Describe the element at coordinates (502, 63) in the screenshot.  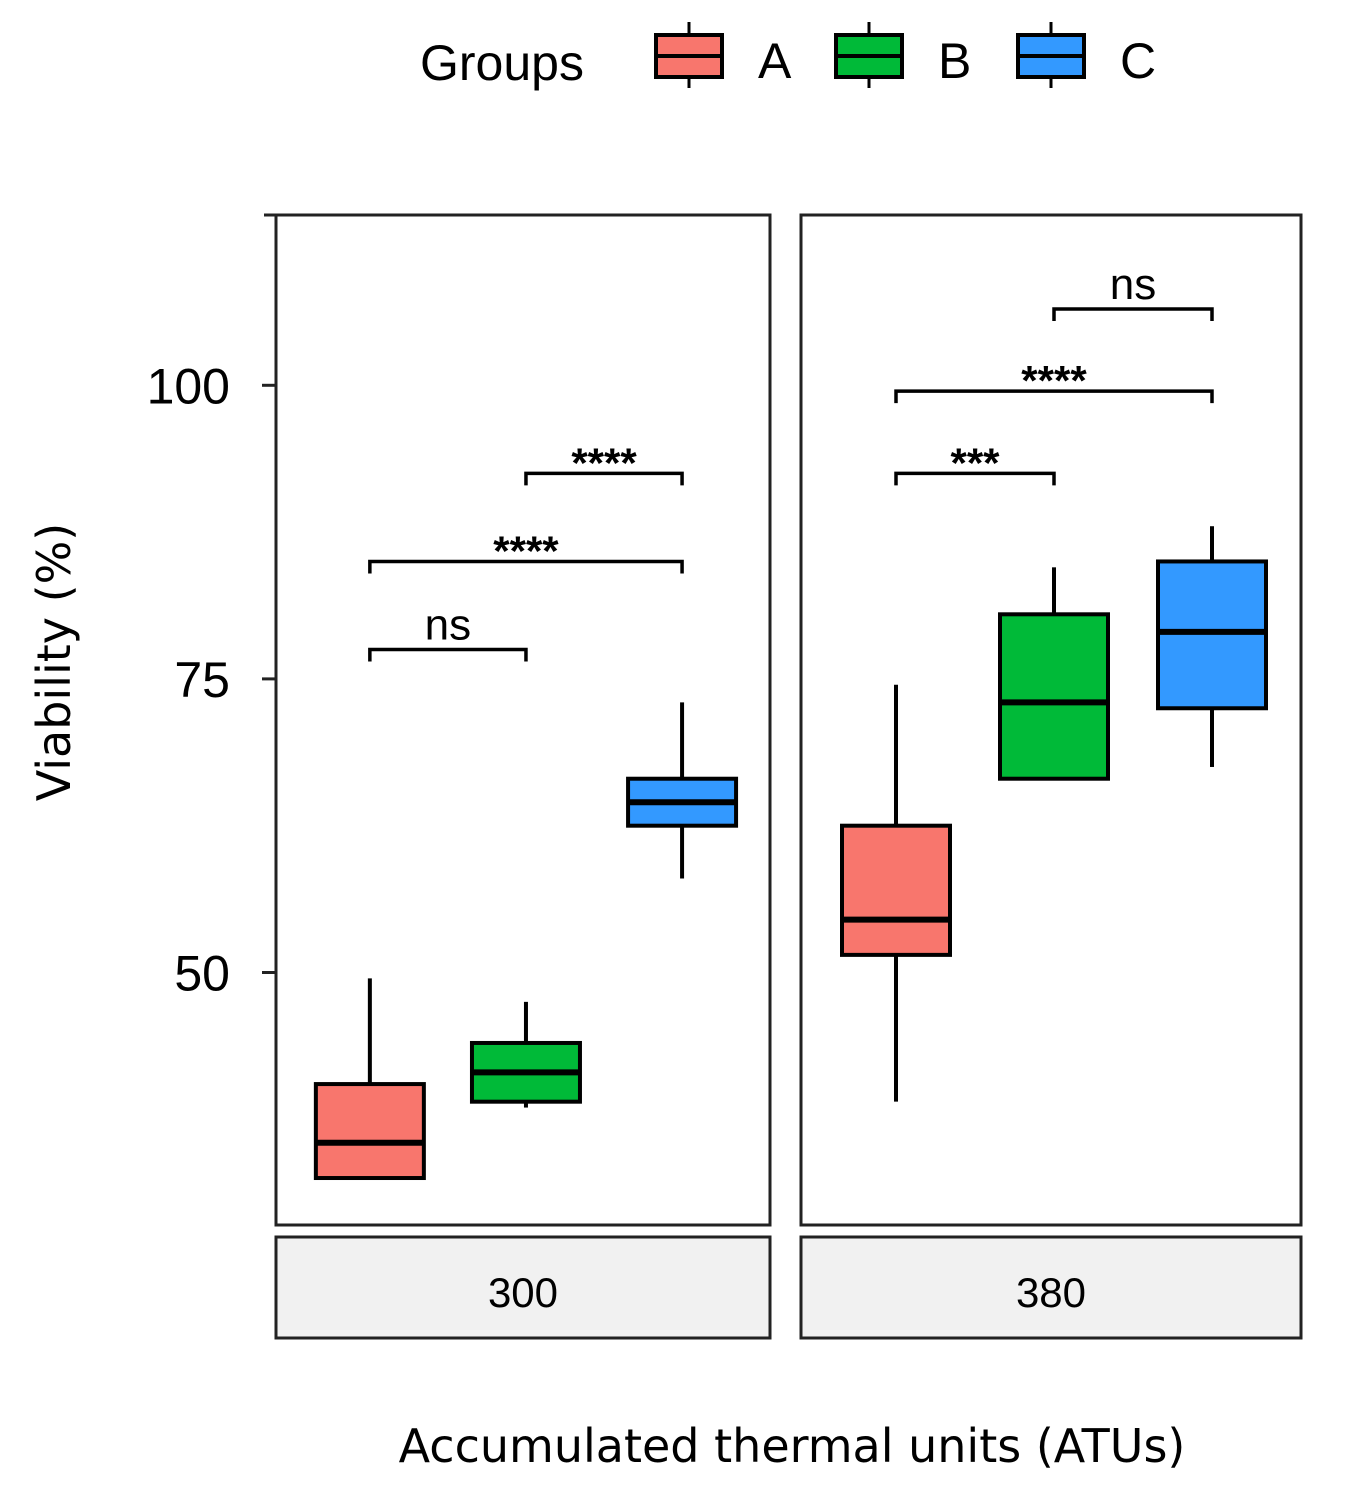
I see `legend-title: Groups` at that location.